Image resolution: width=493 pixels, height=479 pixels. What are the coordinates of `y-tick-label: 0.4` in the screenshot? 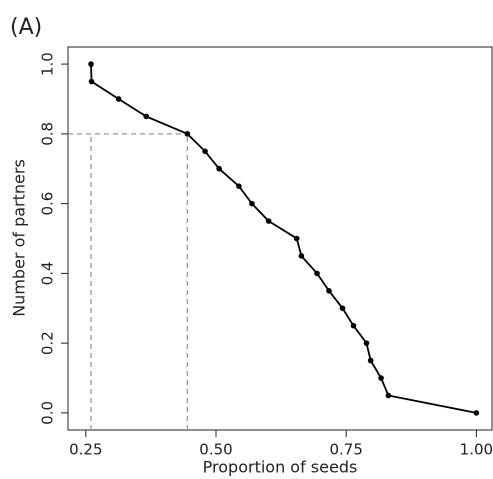 It's located at (48, 273).